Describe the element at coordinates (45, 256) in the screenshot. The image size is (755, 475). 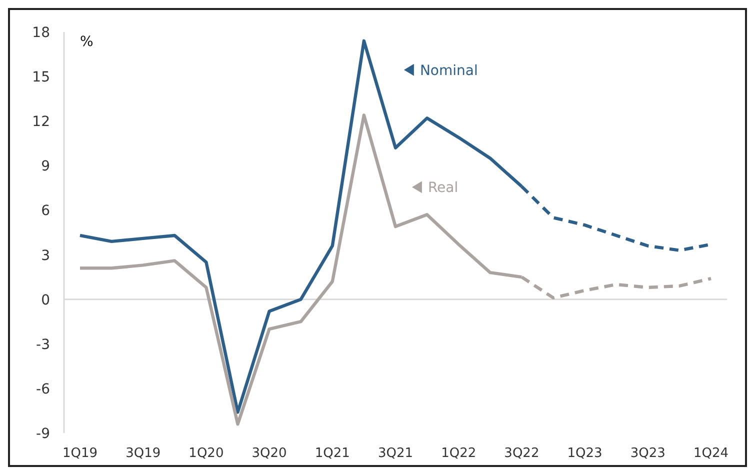
I see `y-tick-label: 3` at that location.